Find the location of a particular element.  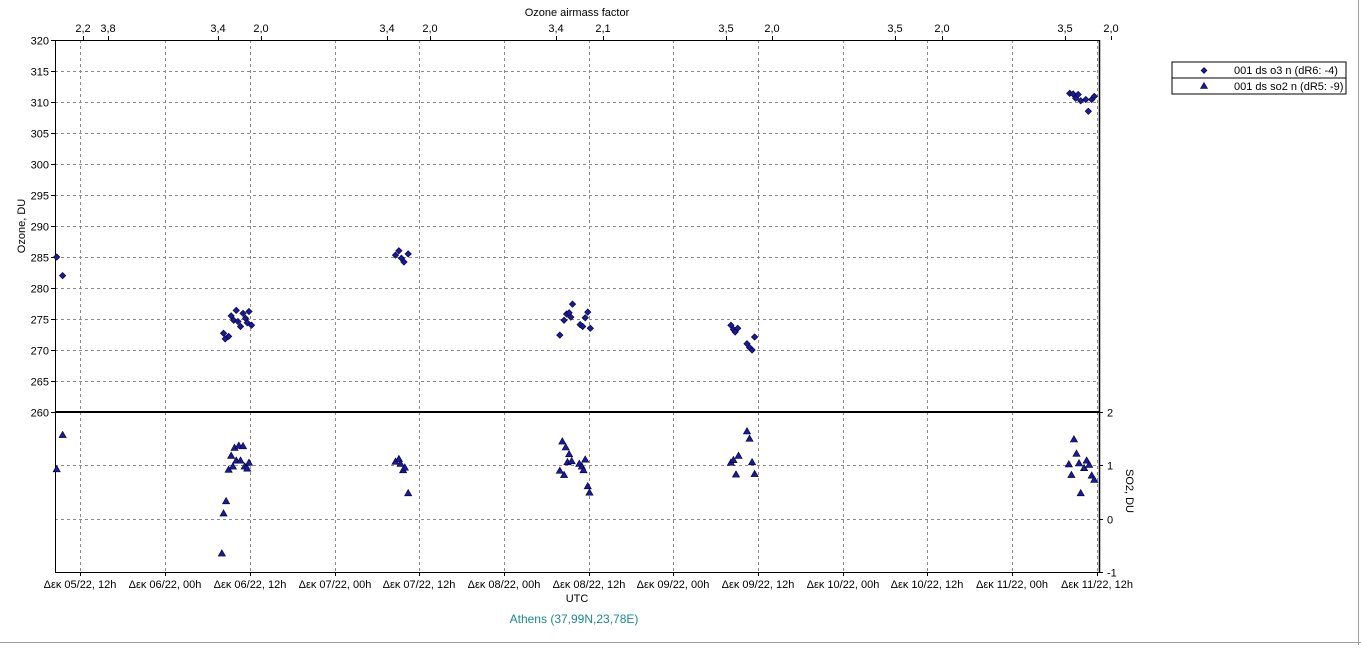

so2-tick-label: 1 is located at coordinates (1110, 467).